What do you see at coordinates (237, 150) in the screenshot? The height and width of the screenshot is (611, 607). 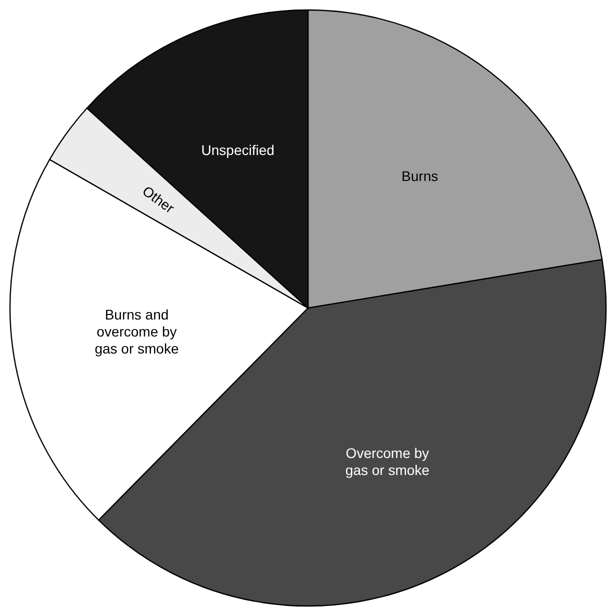 I see `slice-label: Unspecified` at bounding box center [237, 150].